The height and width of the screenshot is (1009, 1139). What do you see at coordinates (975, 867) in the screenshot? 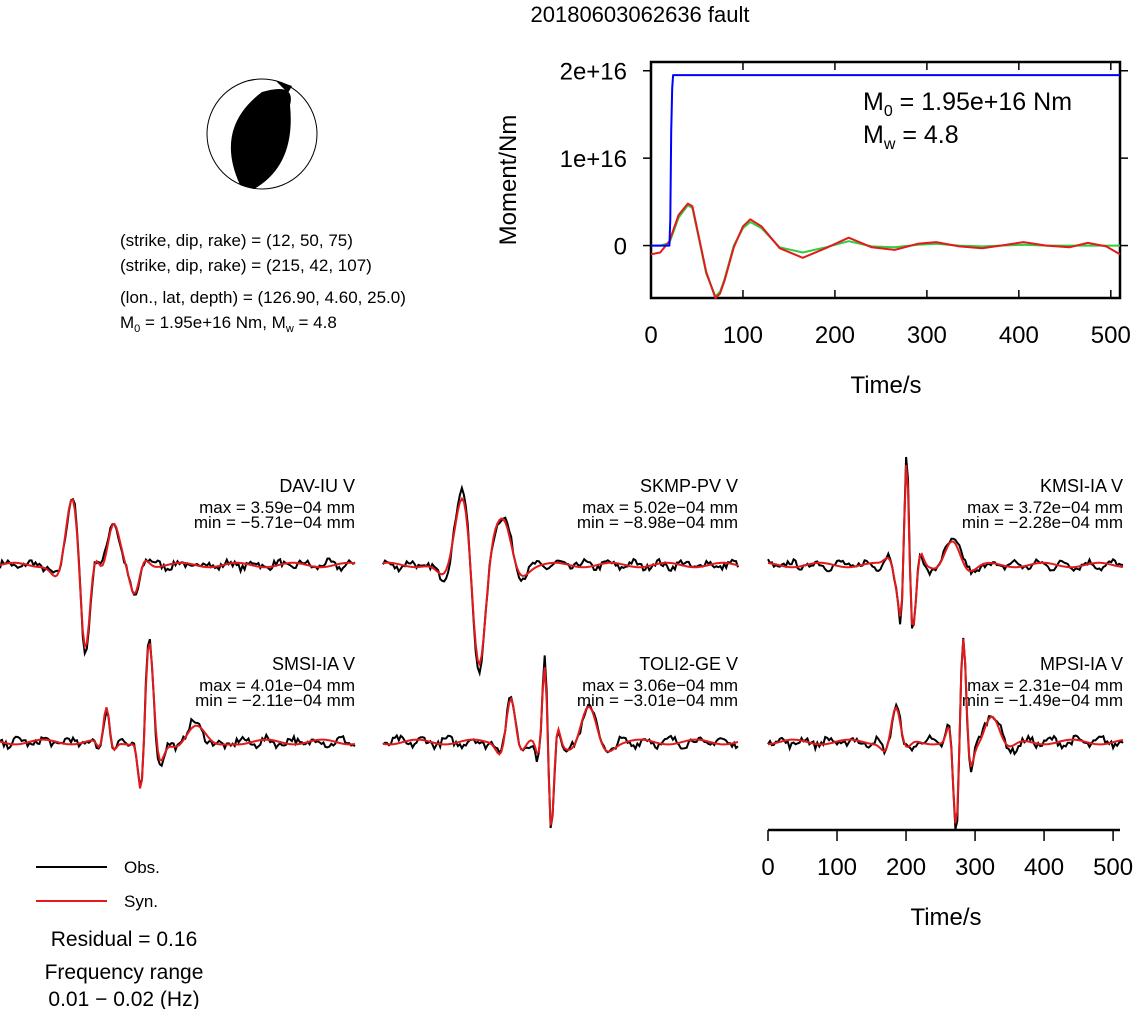
I see `time-axis-tick-label: 300` at bounding box center [975, 867].